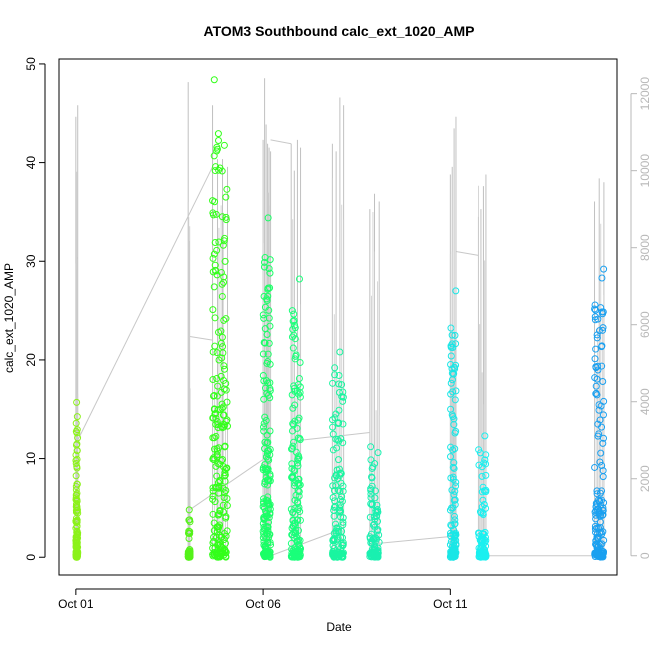  Describe the element at coordinates (31, 163) in the screenshot. I see `y-tick-label: 40` at that location.